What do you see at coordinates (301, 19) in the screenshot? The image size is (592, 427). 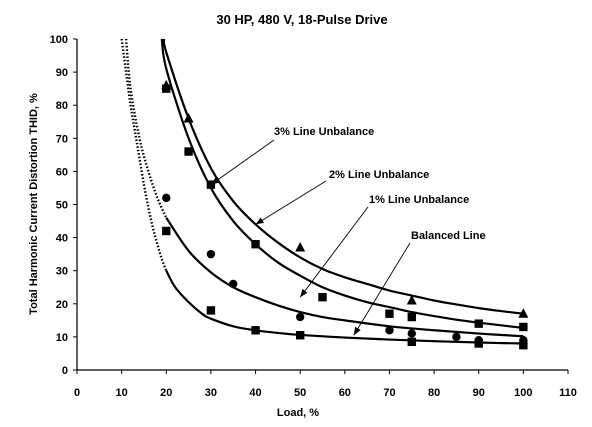 I see `chart-title: 30 HP, 480 V, 18-Pulse Drive` at bounding box center [301, 19].